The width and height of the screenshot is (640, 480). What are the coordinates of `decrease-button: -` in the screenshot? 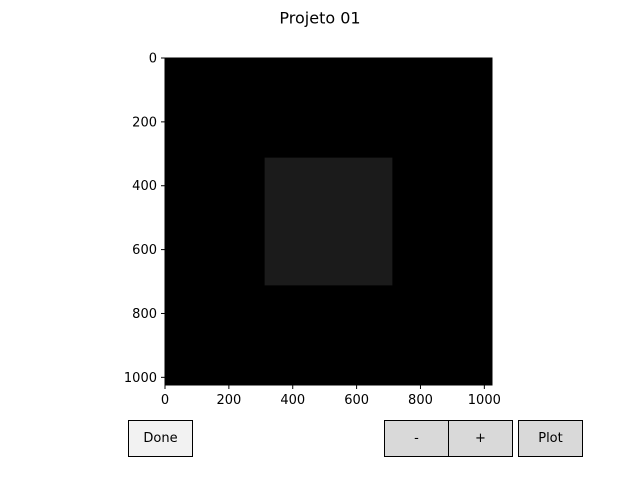 It's located at (416, 438).